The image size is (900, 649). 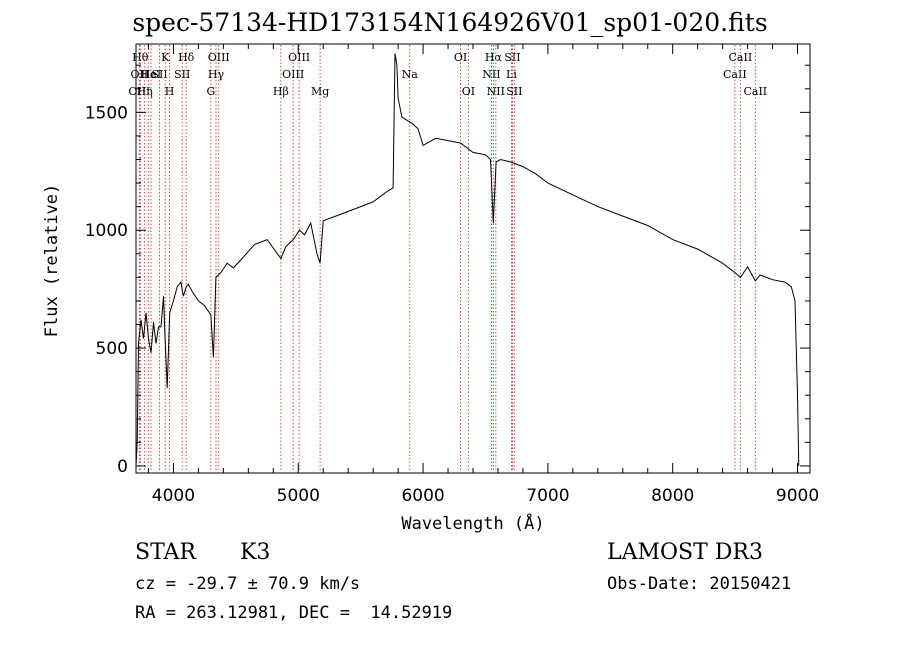 What do you see at coordinates (106, 113) in the screenshot?
I see `y-tick-label: 1500` at bounding box center [106, 113].